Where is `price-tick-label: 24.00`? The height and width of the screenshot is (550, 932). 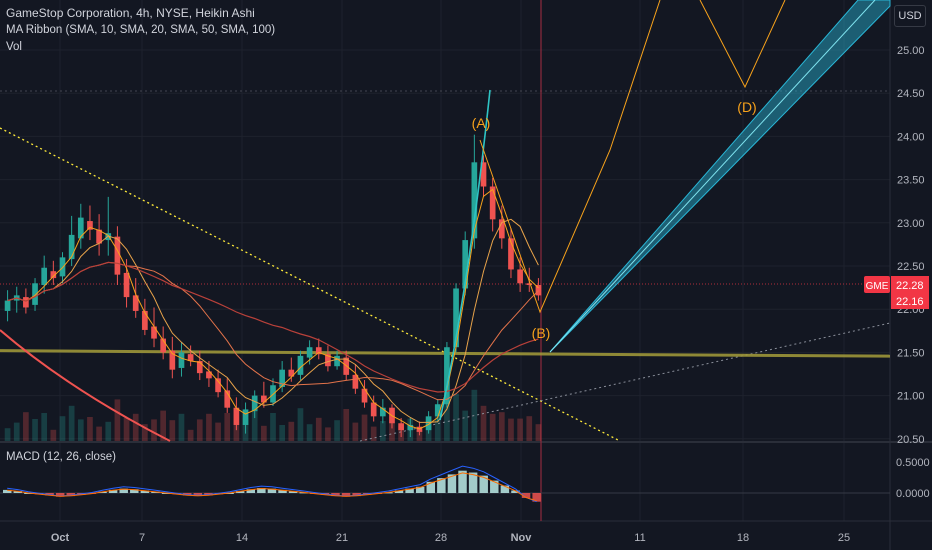
price-tick-label: 24.00 is located at coordinates (911, 137).